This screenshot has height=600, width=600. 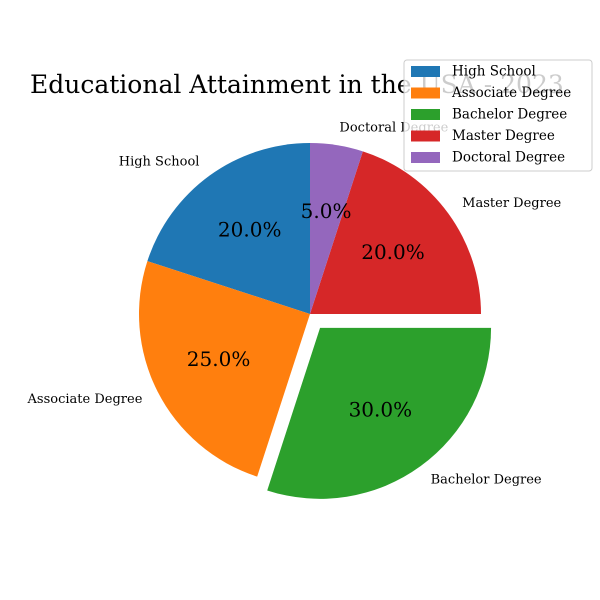 What do you see at coordinates (509, 115) in the screenshot?
I see `legend-label-bachelor-degree: Bachelor Degree` at bounding box center [509, 115].